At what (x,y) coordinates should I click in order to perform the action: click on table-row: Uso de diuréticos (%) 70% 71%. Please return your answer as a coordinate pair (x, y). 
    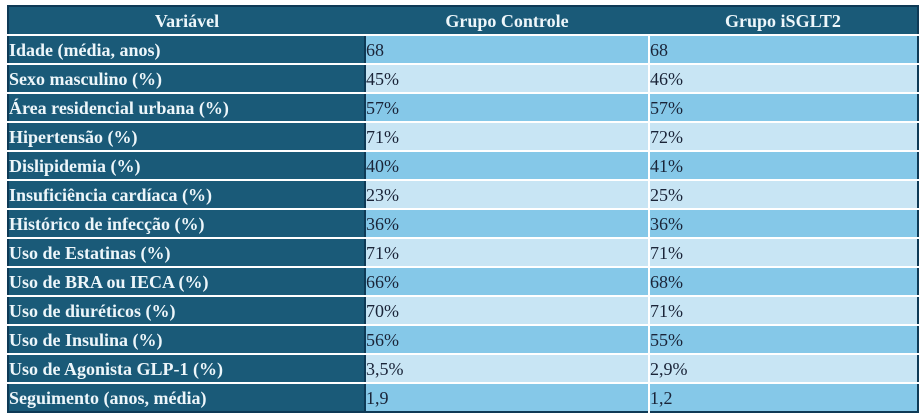
    Looking at the image, I should click on (463, 311).